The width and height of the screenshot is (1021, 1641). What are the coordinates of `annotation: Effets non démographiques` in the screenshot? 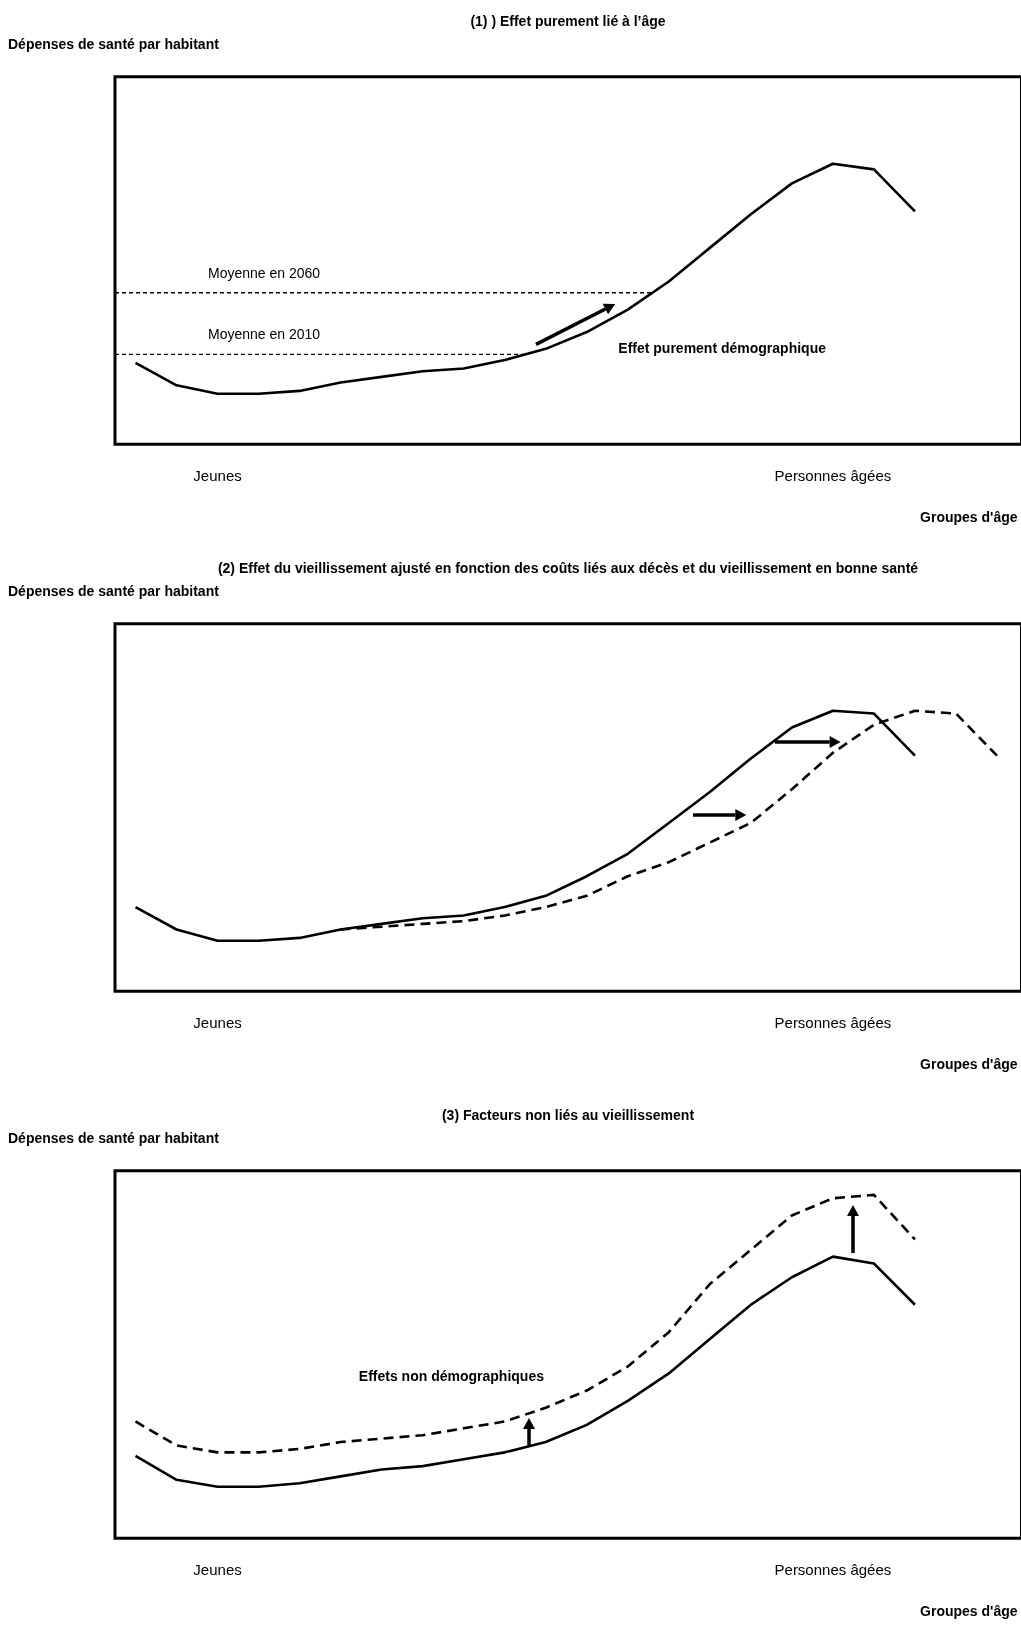 It's located at (451, 1375).